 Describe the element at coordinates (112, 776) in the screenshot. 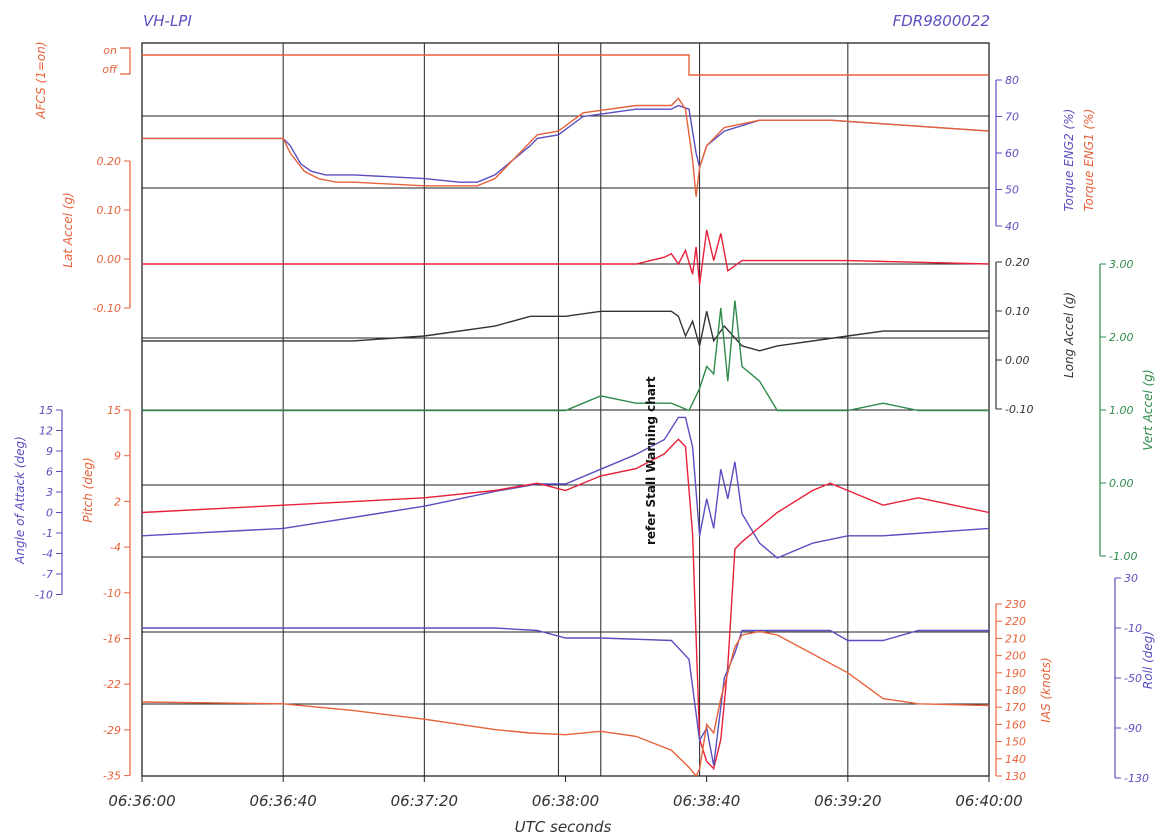

I see `pitch-tick-label: -35` at that location.